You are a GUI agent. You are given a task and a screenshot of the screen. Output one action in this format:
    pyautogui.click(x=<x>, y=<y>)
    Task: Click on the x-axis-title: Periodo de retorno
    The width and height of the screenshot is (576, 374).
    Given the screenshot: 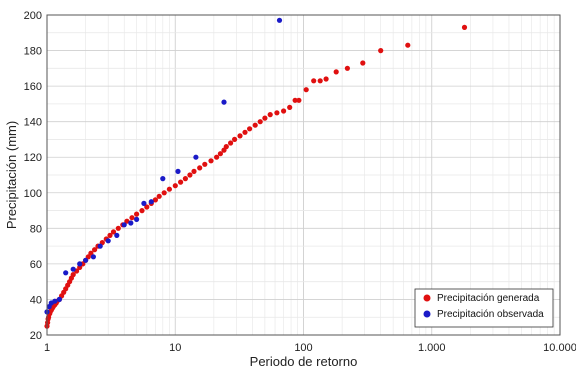 What is the action you would take?
    pyautogui.click(x=304, y=361)
    